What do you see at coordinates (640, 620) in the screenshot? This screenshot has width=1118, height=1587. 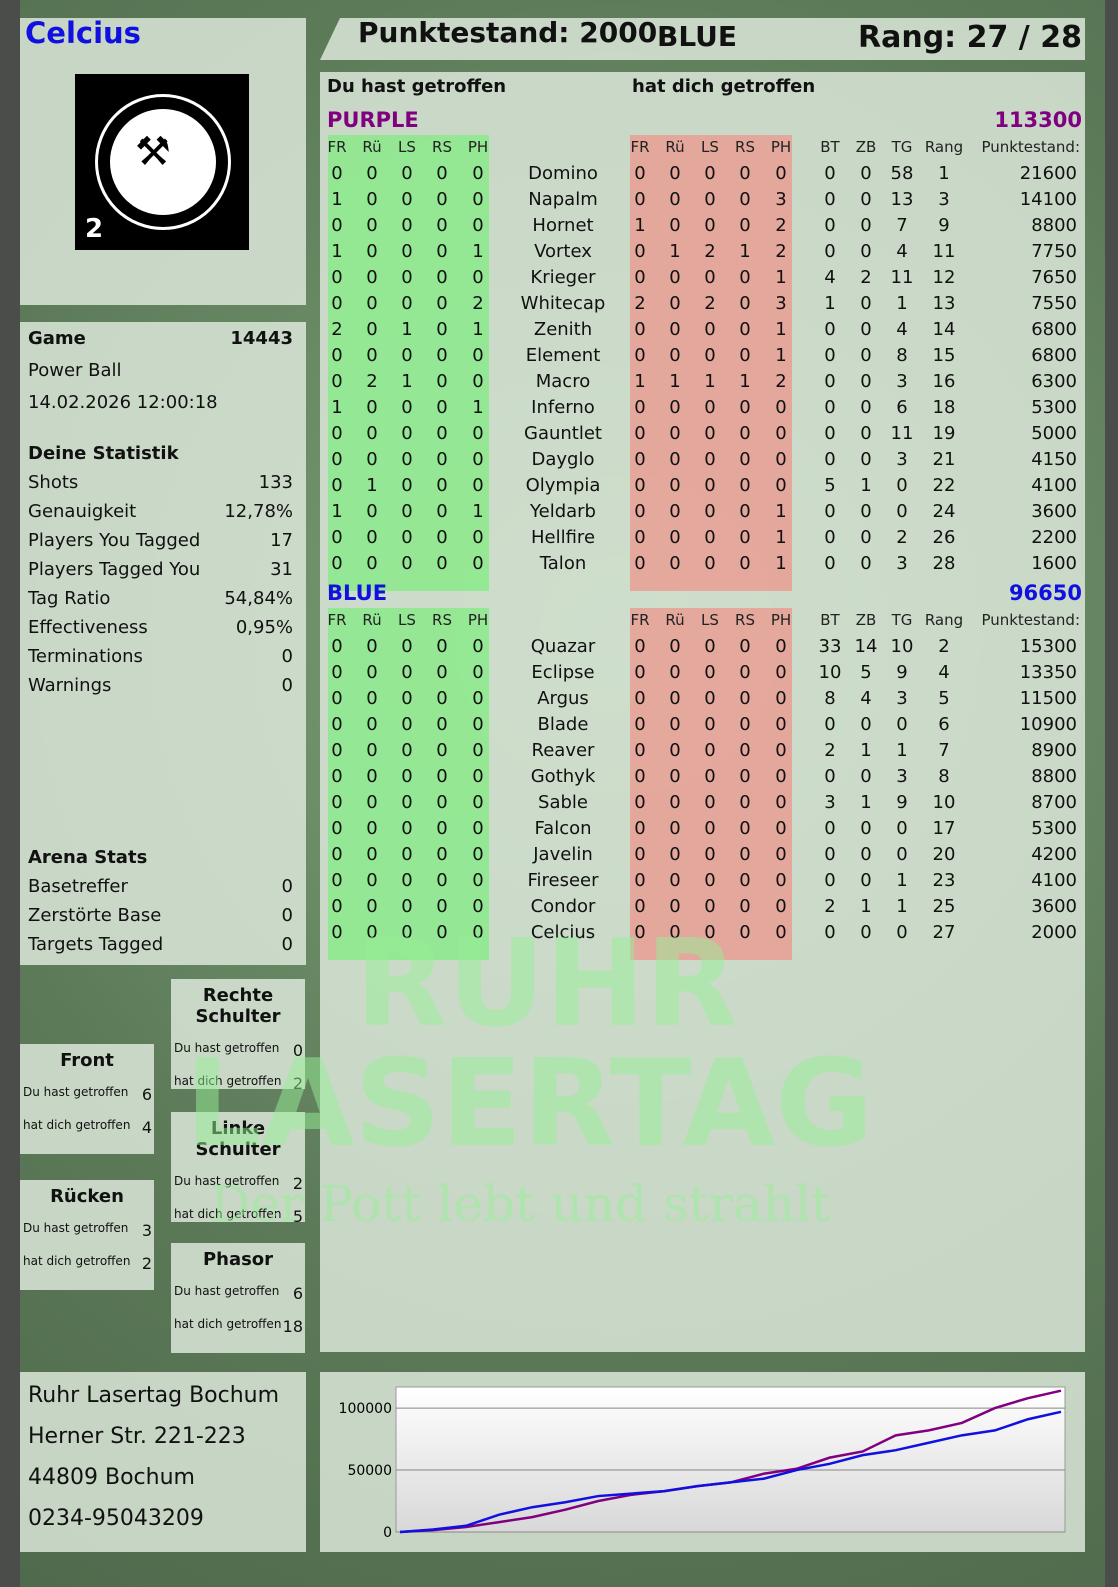 I see `col-header-hit-you: FR` at bounding box center [640, 620].